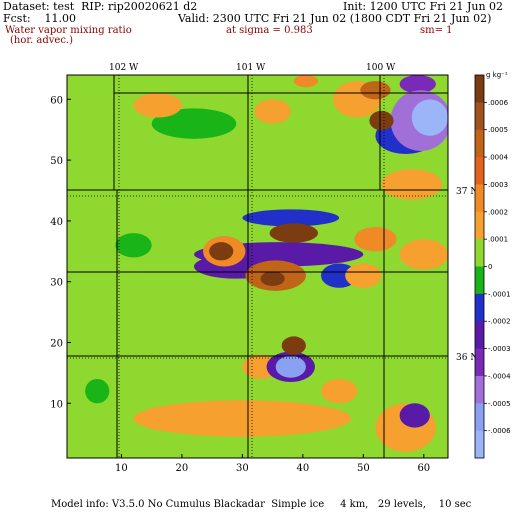 The height and width of the screenshot is (512, 512). I want to click on x-tick-label: 30, so click(242, 468).